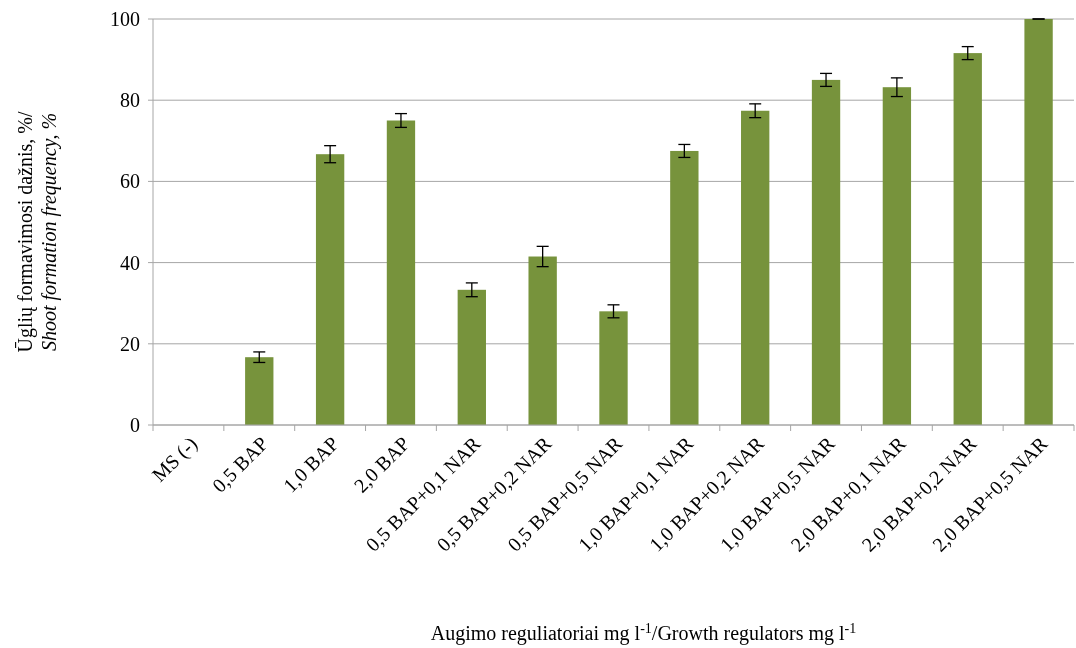 This screenshot has width=1076, height=648. What do you see at coordinates (643, 632) in the screenshot?
I see `x-axis-title: Augimo reguliatoriai mg l$^{-1}$/Growth regulators mg l$^{-1}$` at bounding box center [643, 632].